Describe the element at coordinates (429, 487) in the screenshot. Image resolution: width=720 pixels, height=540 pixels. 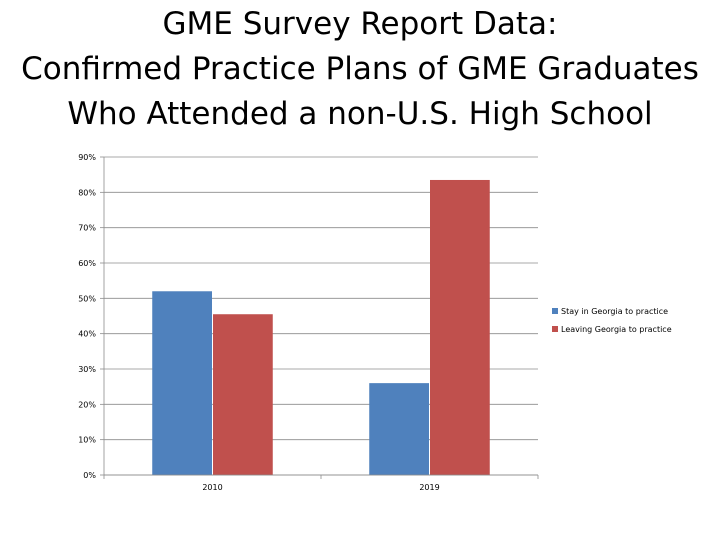
I see `x-tick-label: 2019` at that location.